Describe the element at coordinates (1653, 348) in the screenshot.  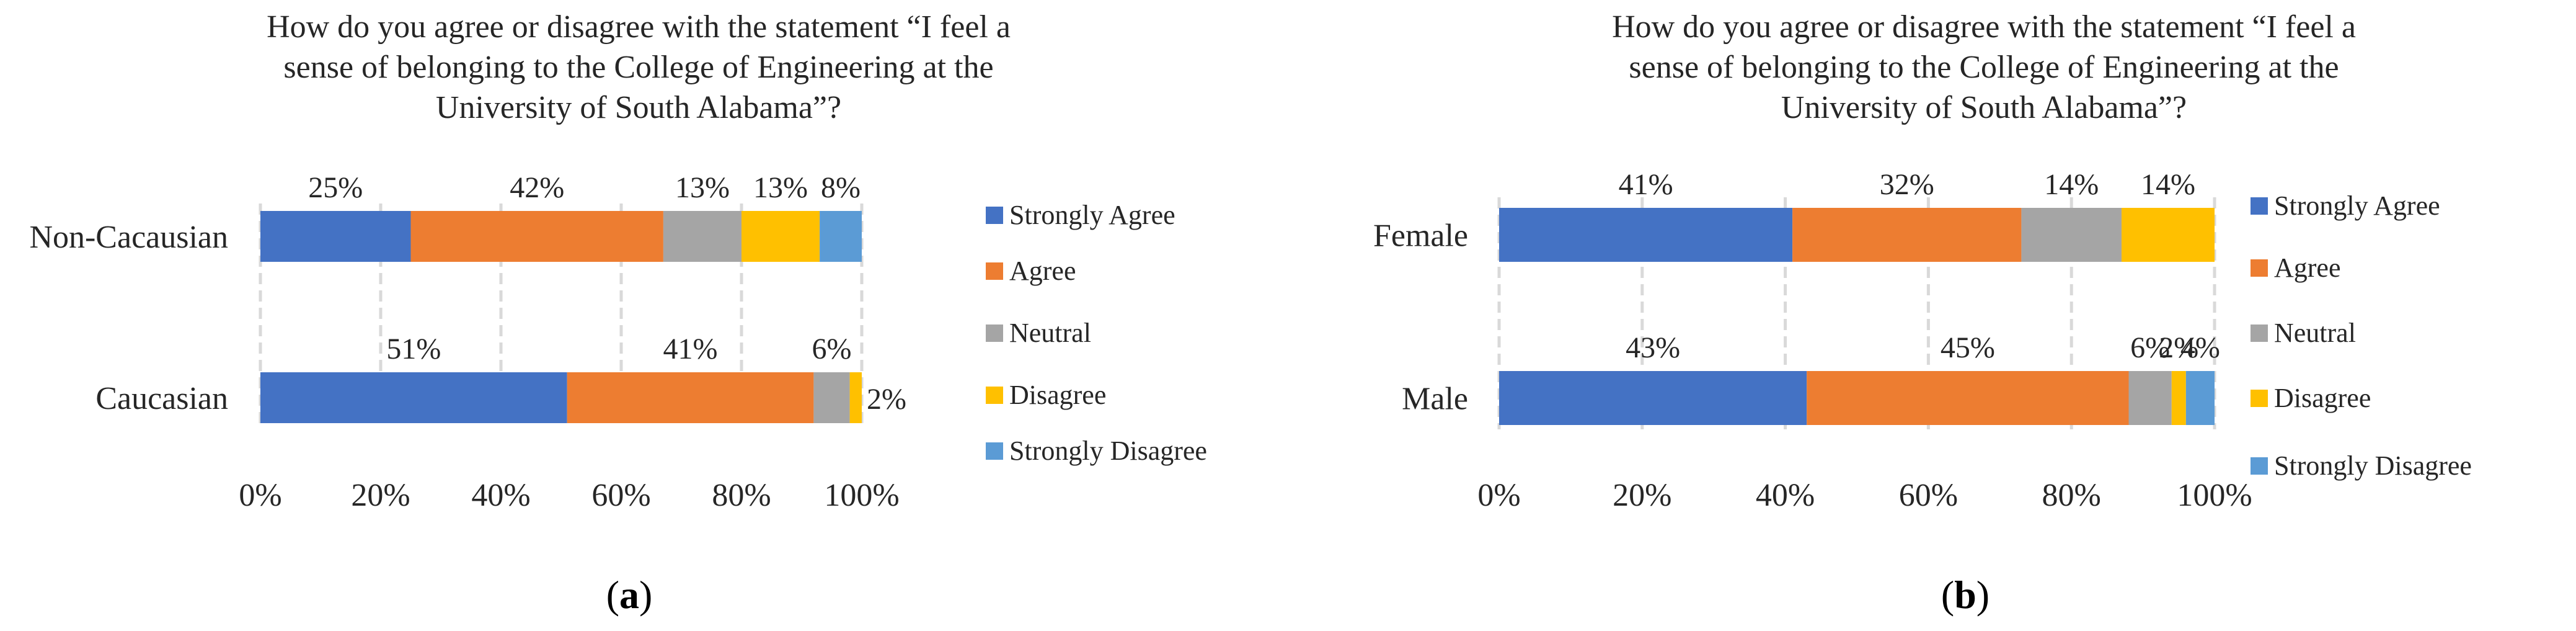
I see `data-label: 43%` at that location.